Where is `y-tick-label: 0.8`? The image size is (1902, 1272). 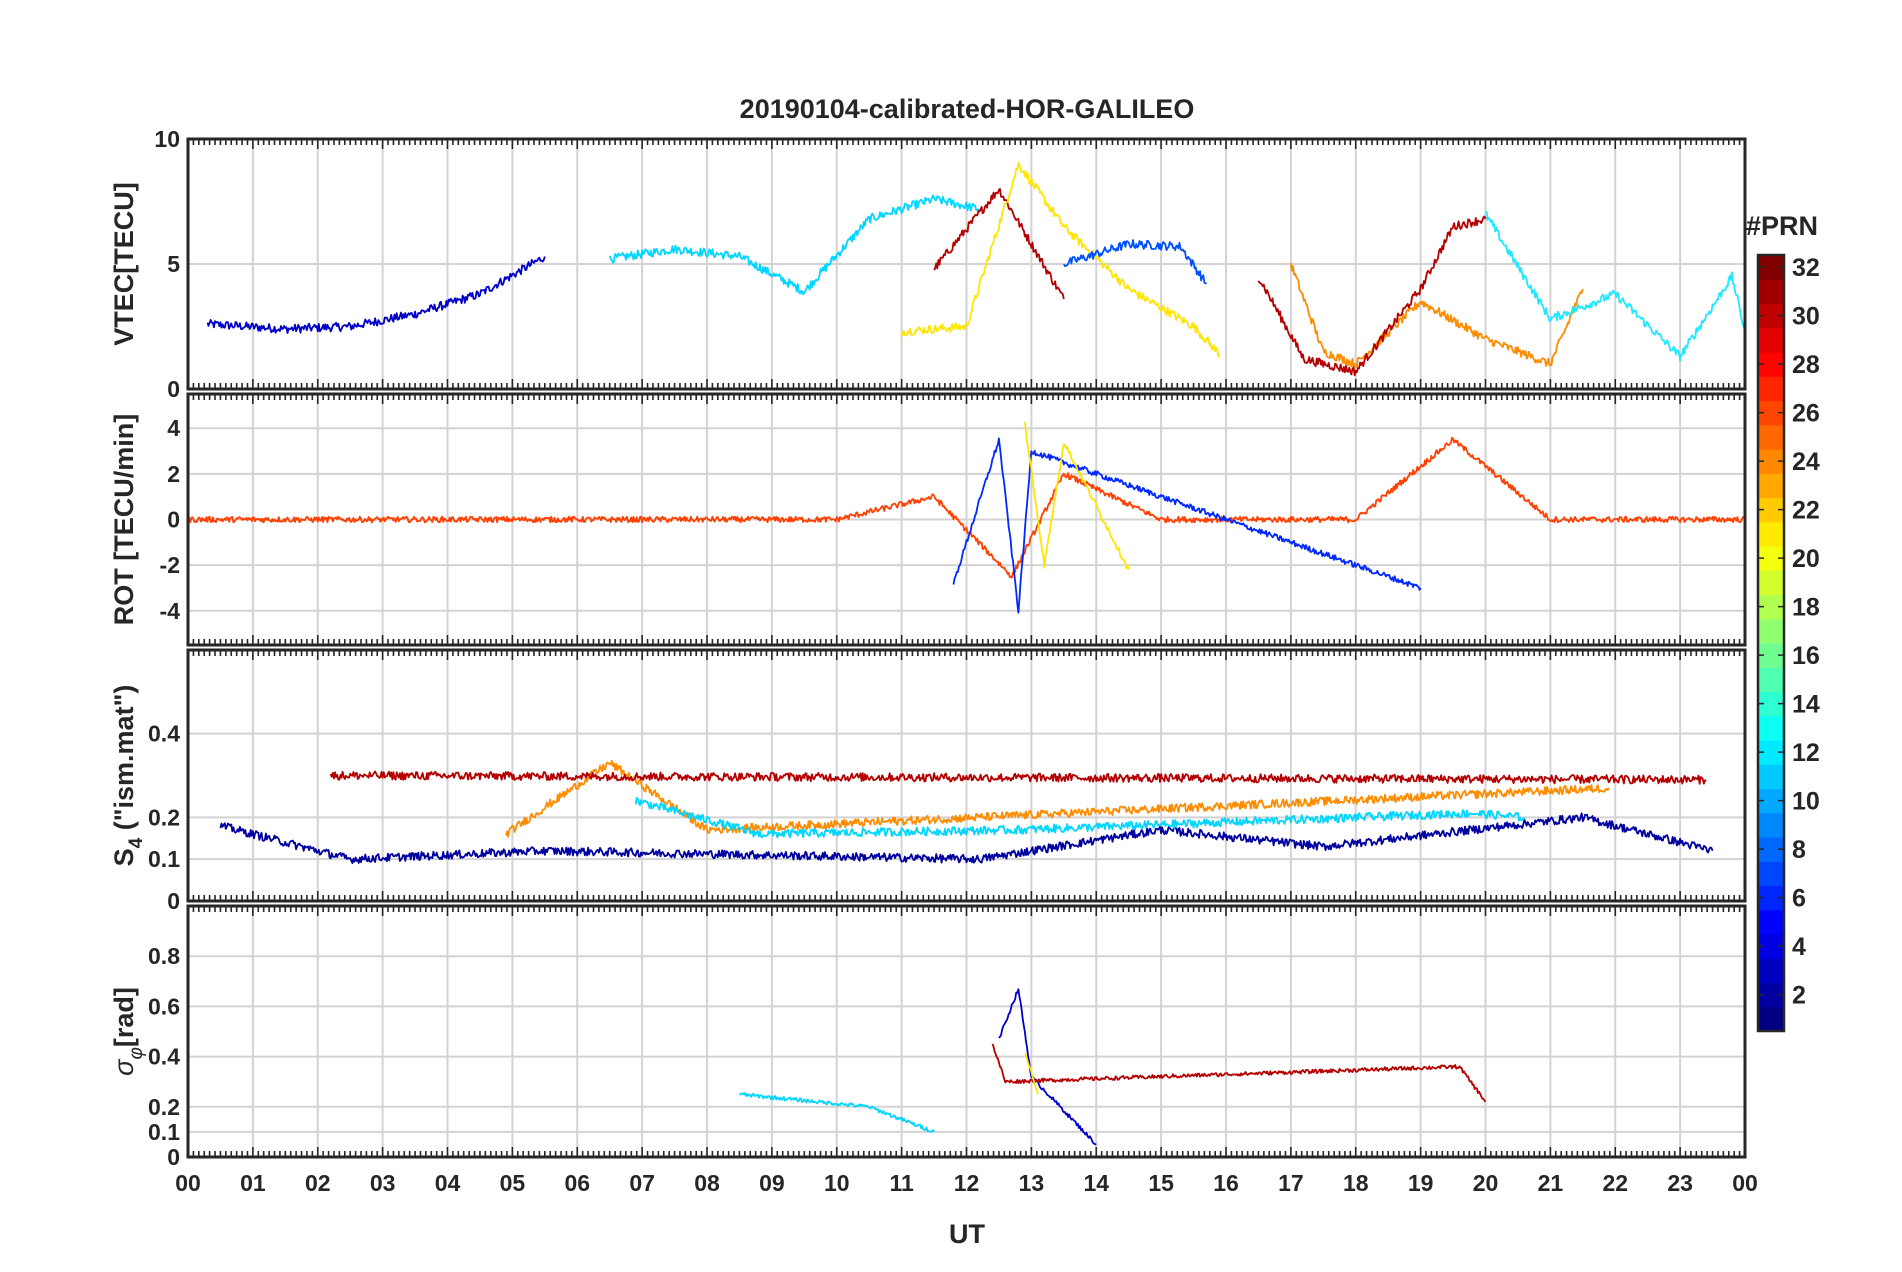
y-tick-label: 0.8 is located at coordinates (164, 956).